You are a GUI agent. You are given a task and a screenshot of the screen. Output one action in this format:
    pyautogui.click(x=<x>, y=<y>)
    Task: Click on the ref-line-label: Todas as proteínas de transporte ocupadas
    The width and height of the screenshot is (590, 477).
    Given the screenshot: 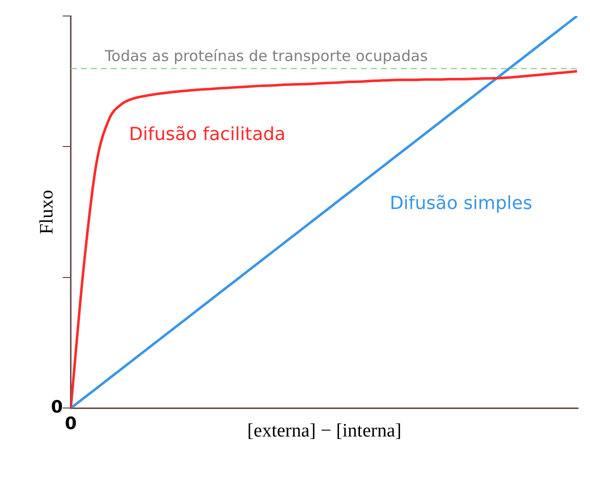 What is the action you would take?
    pyautogui.click(x=266, y=55)
    